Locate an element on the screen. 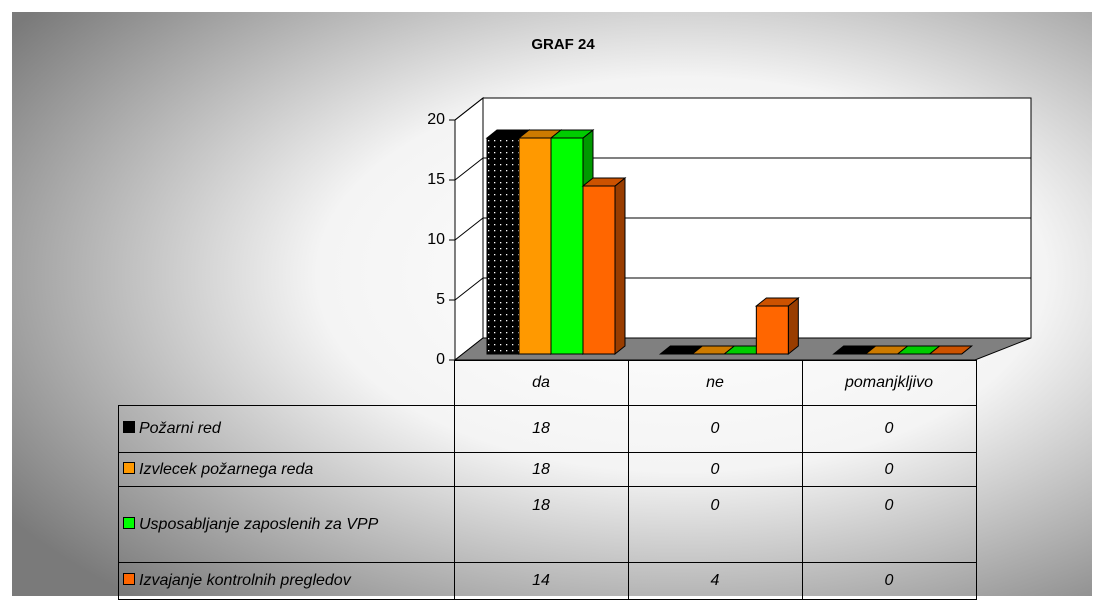  bar-top is located at coordinates (951, 350).